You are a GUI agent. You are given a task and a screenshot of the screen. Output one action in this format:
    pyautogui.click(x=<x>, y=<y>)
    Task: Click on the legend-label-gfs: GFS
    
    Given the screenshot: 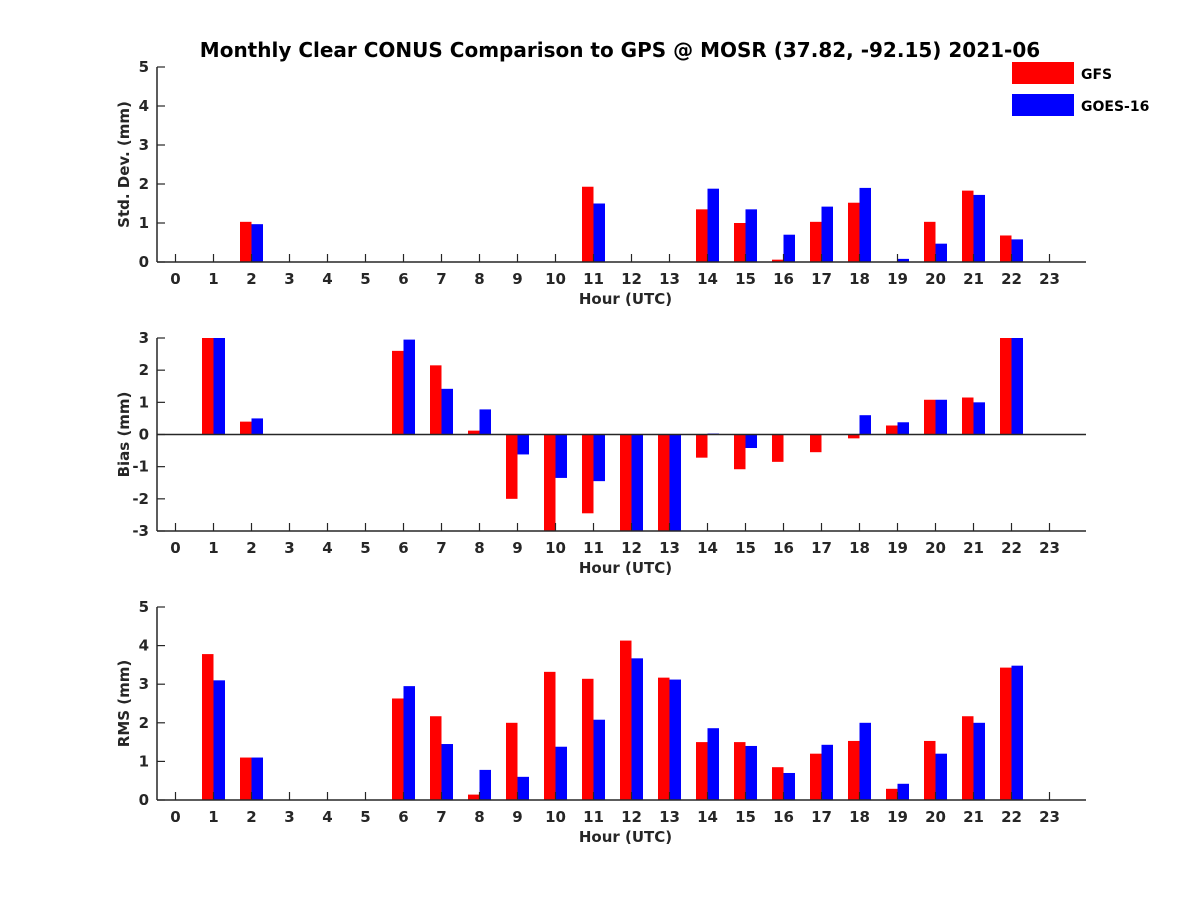 What is the action you would take?
    pyautogui.click(x=1096, y=75)
    